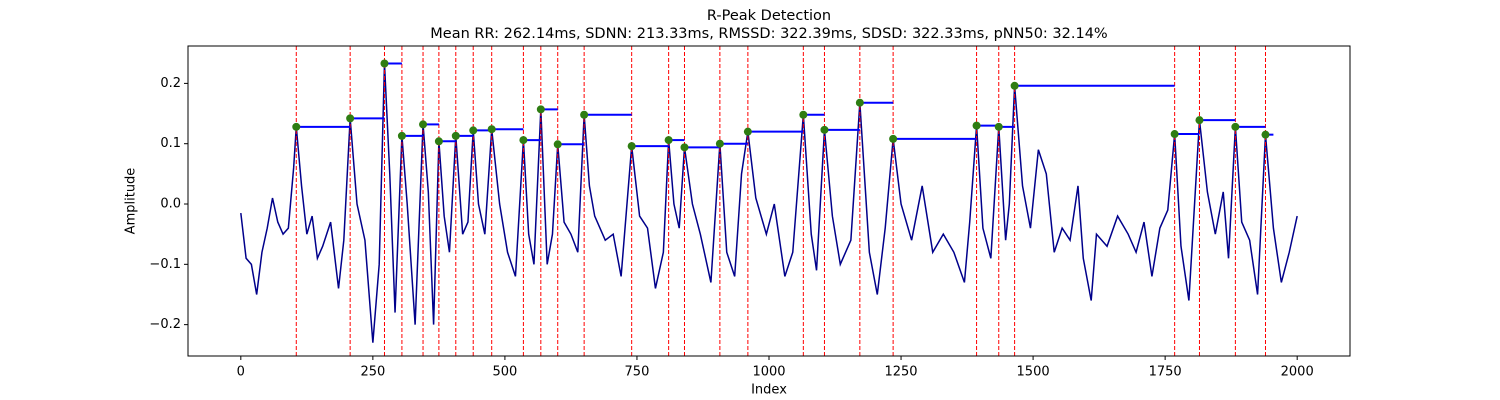  I want to click on x-tick-label: 1500, so click(1033, 372).